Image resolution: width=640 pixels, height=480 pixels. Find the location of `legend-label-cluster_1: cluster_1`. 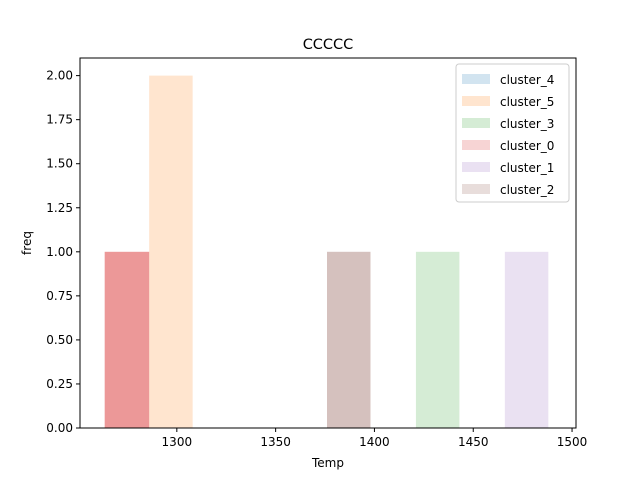

legend-label-cluster_1: cluster_1 is located at coordinates (527, 168).